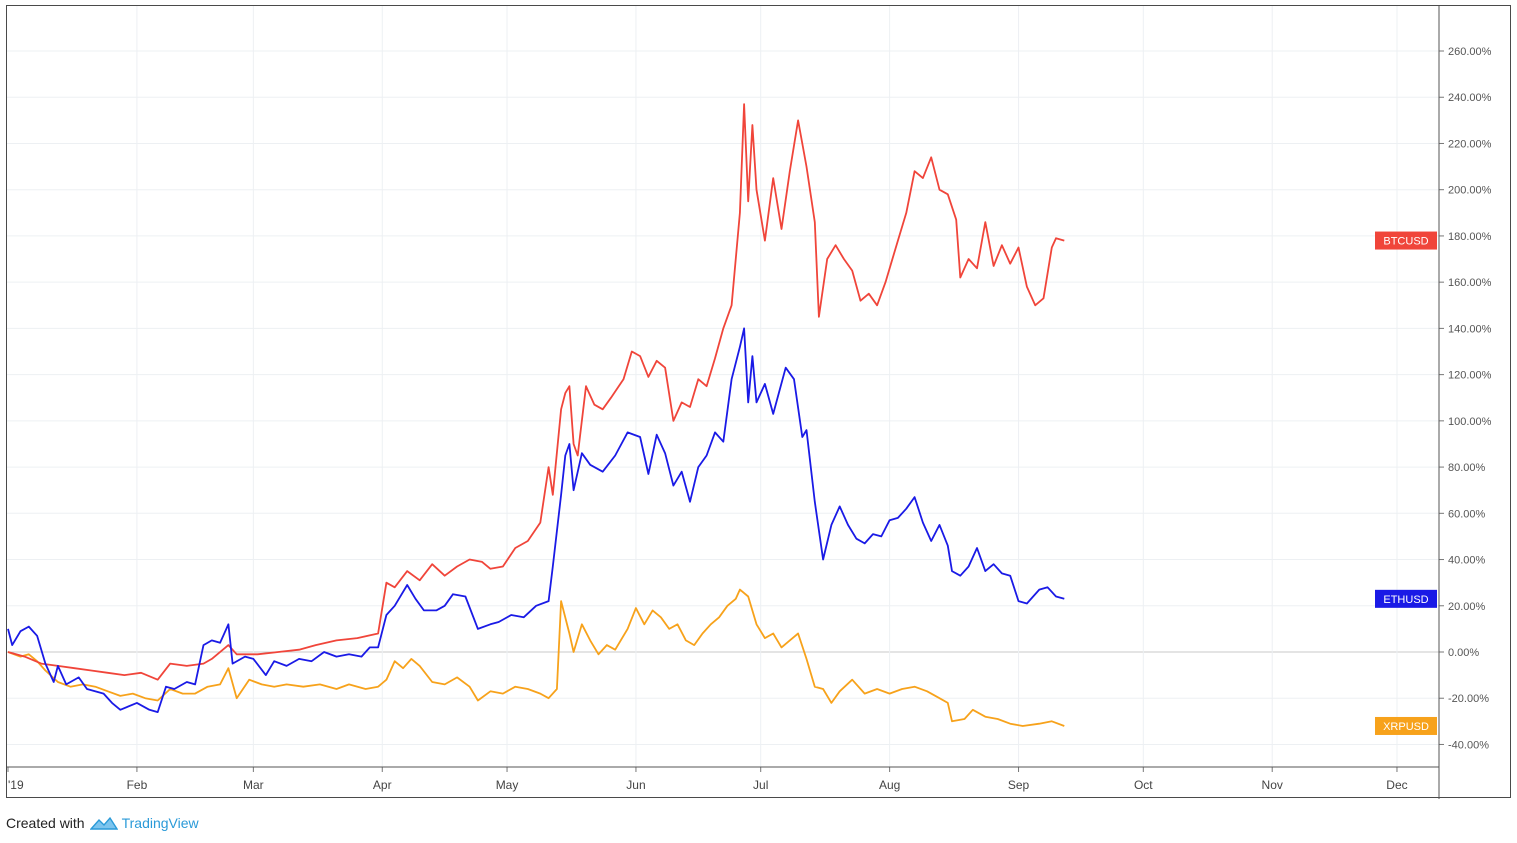 The image size is (1517, 843). I want to click on series-line-xrpusd, so click(536, 657).